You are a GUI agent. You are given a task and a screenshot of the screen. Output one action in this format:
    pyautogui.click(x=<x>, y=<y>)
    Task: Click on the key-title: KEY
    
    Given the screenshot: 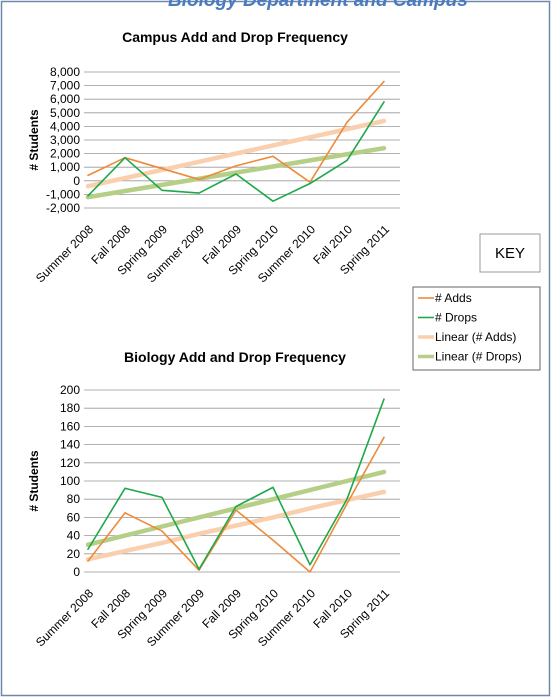 What is the action you would take?
    pyautogui.click(x=510, y=253)
    